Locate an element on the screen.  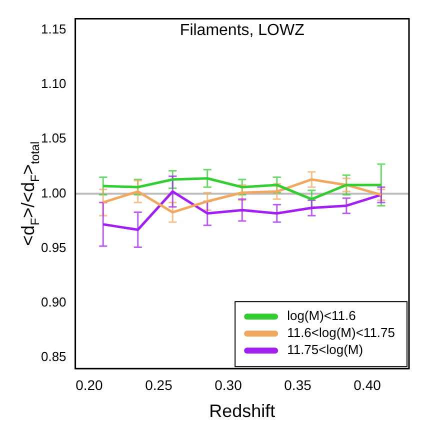
x-tick-label: 0.20 is located at coordinates (90, 384).